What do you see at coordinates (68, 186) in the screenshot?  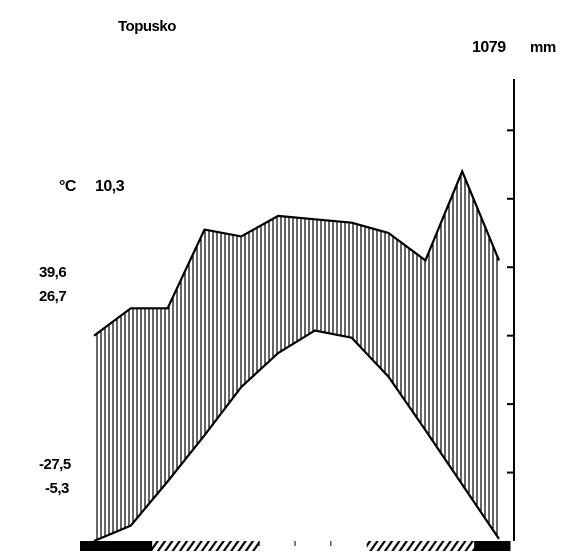 I see `temperature-unit: °C` at bounding box center [68, 186].